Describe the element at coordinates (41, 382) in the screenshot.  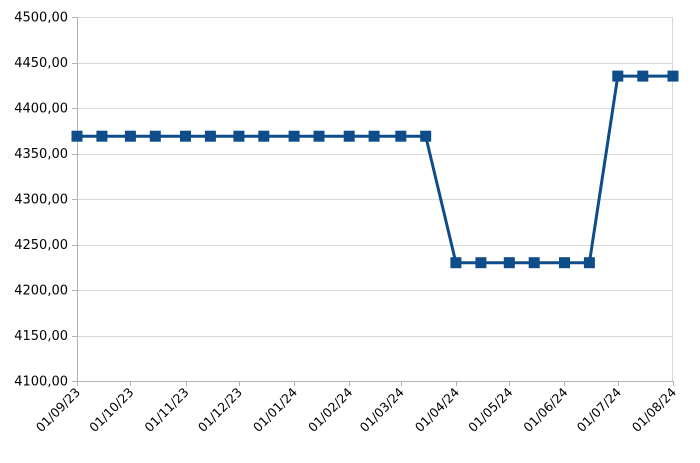
I see `y-tick-label: 4100,00` at that location.